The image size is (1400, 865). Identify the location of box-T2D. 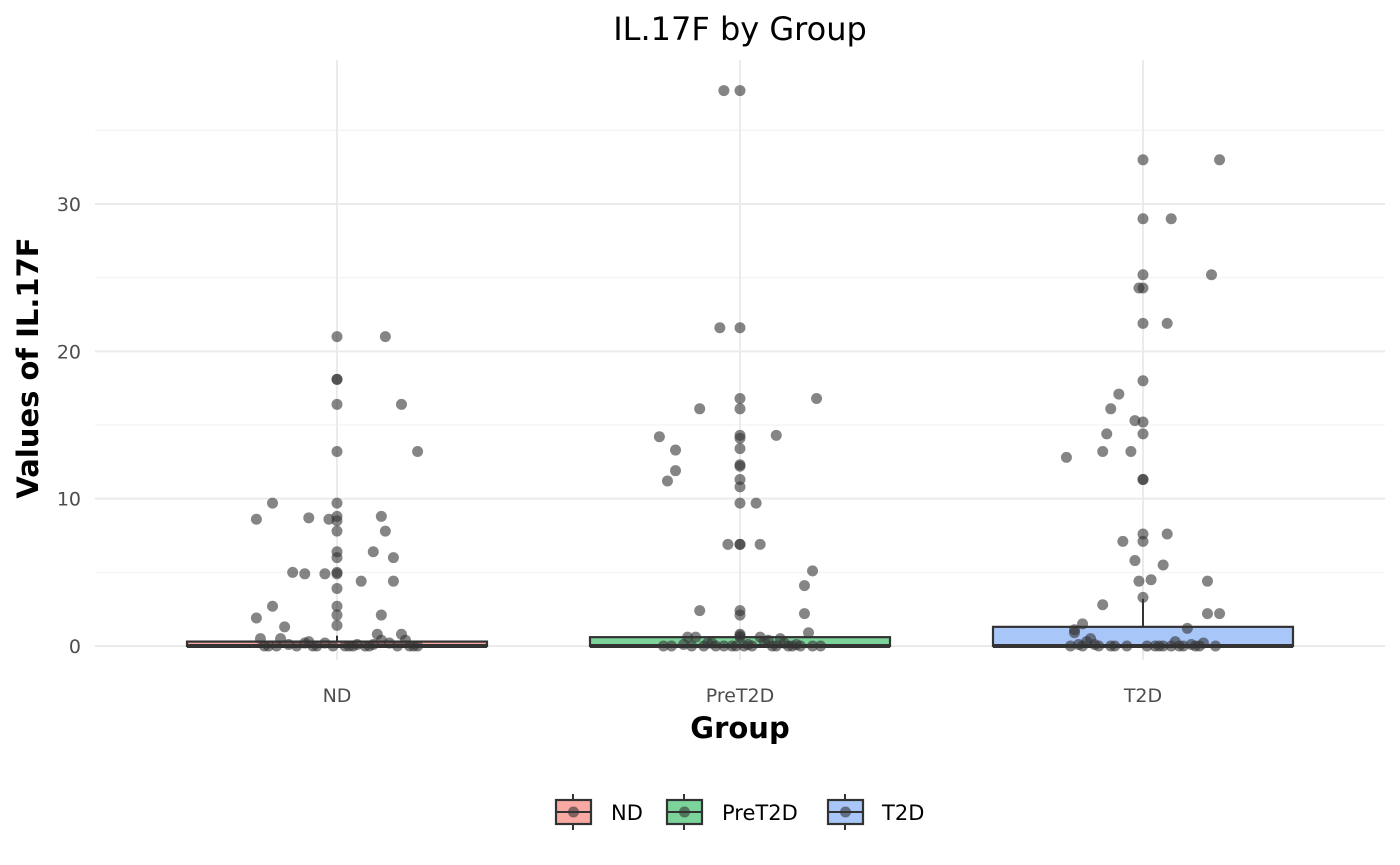
(1143, 623).